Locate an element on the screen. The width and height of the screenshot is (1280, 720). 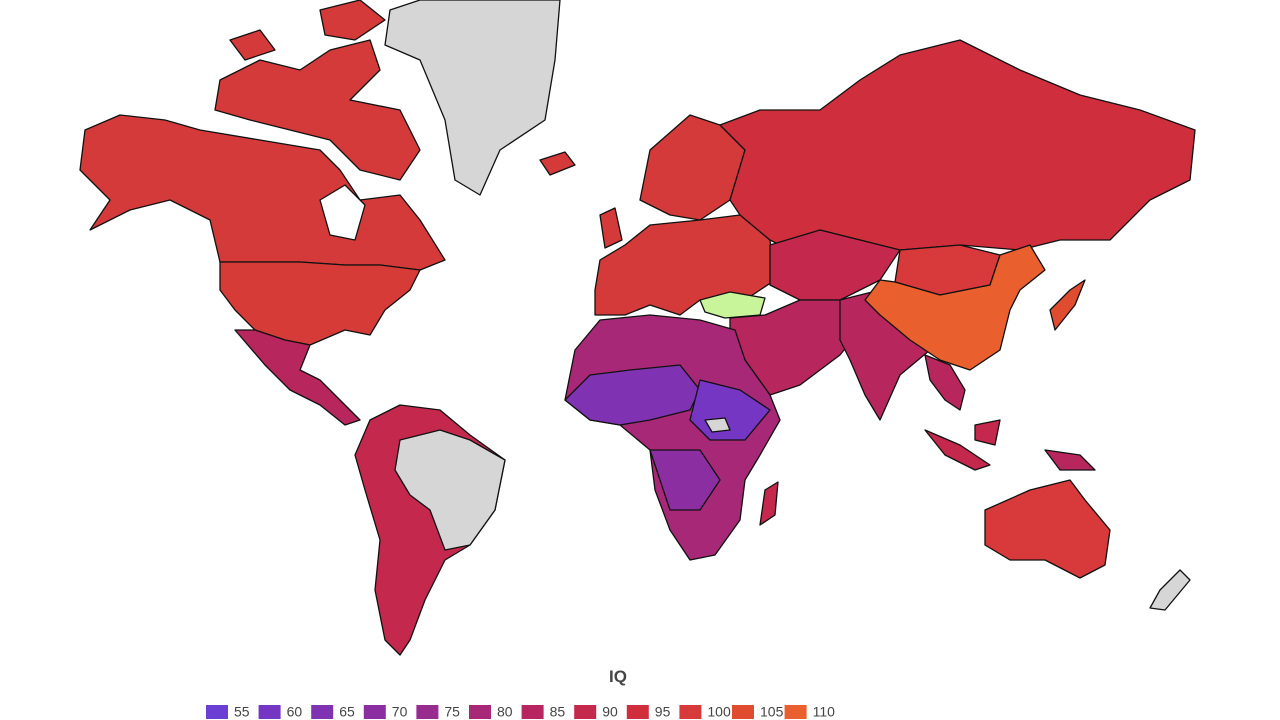
legend: IQ 55 60 65 70 75 80 85 90 95 100 105 110 is located at coordinates (520, 693).